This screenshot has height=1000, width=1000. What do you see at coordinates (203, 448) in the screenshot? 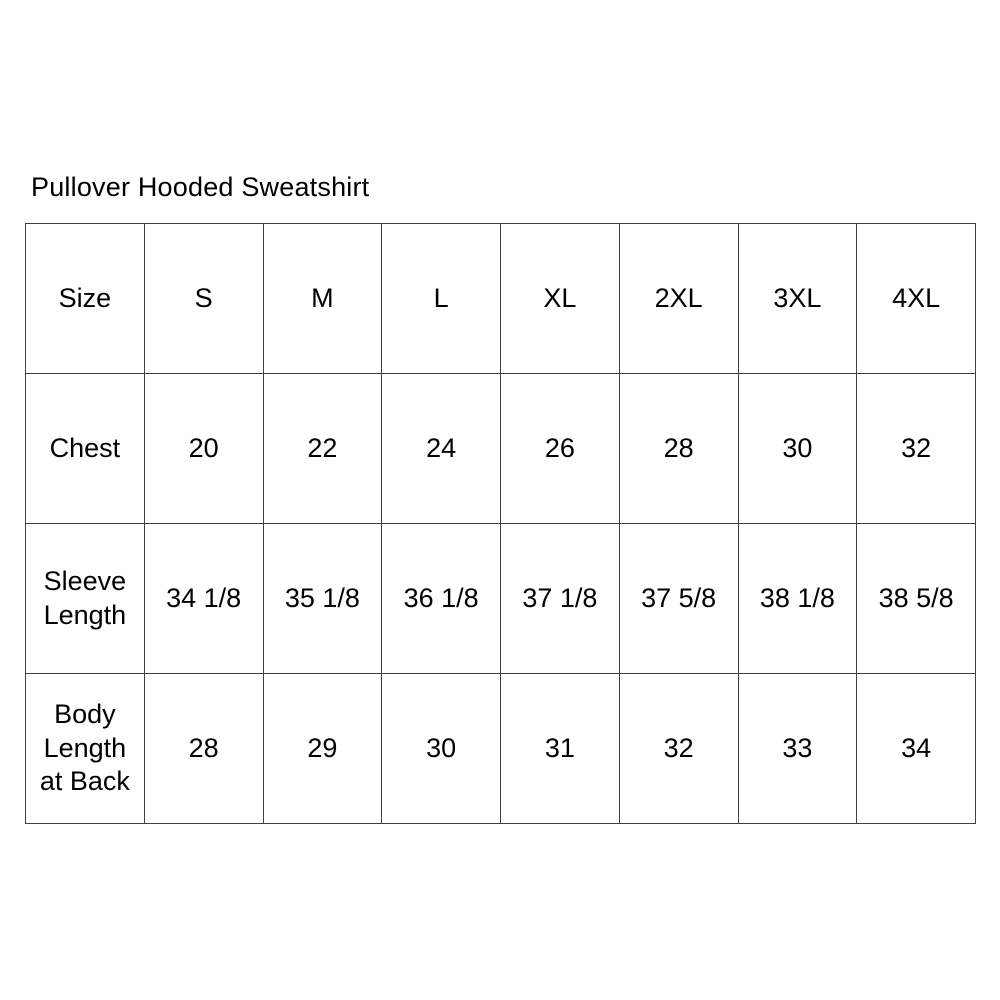
I see `data-cell: 20` at bounding box center [203, 448].